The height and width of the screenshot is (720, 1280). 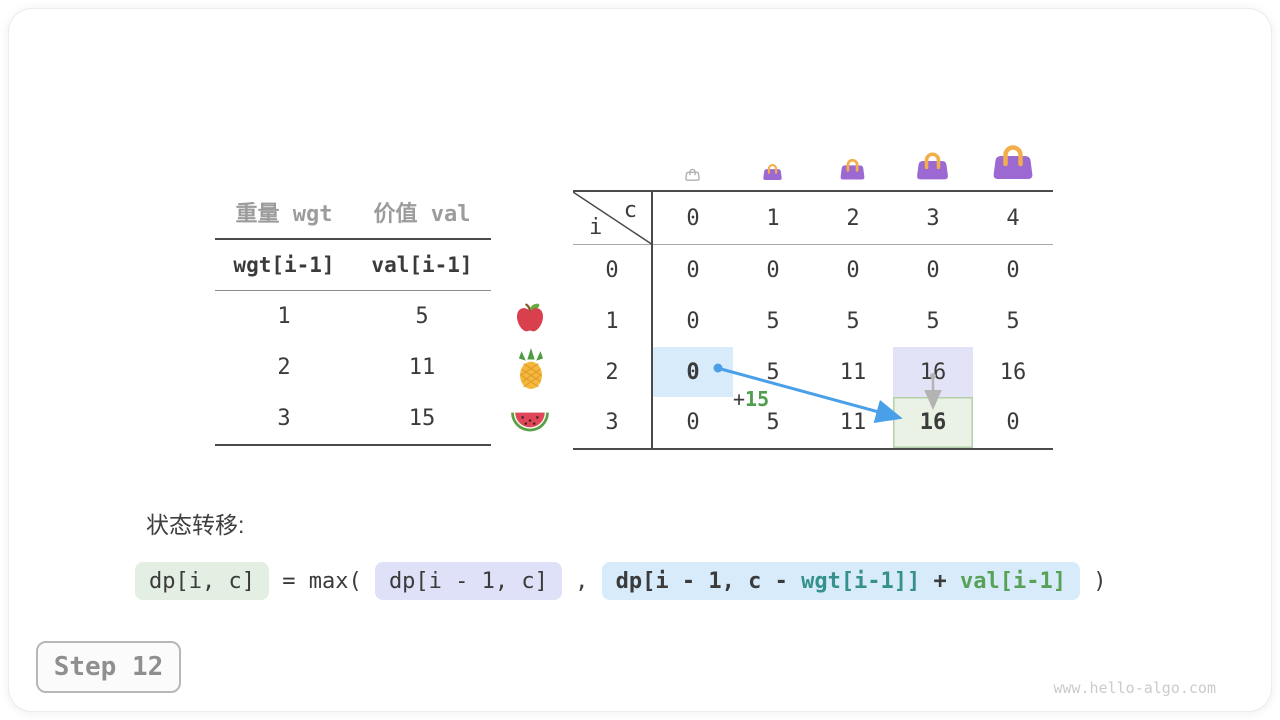 I want to click on dp-row-header: 3, so click(x=613, y=422).